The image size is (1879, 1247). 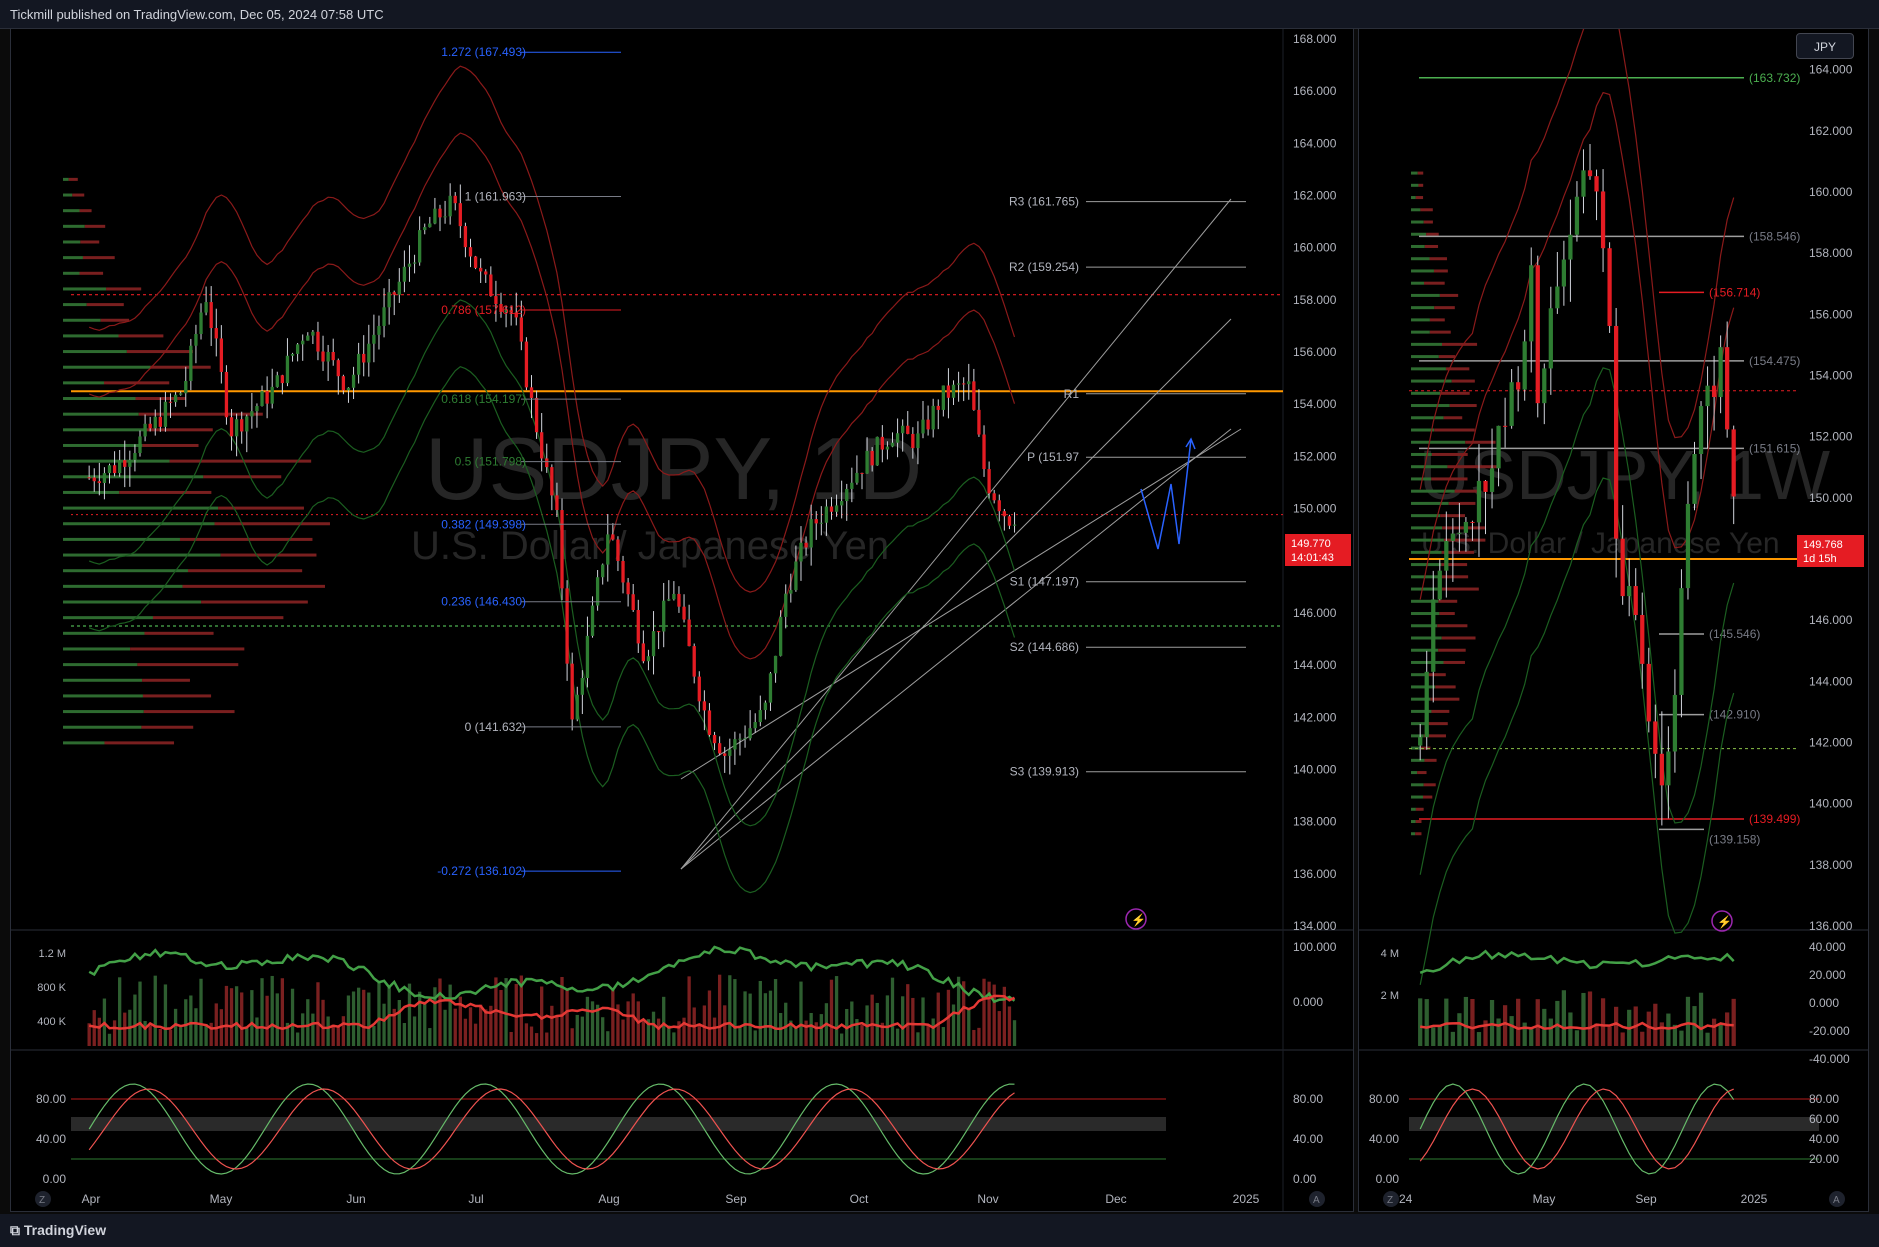 What do you see at coordinates (1577, 1199) in the screenshot?
I see `time-axis-weekly: 2024MaySep2025` at bounding box center [1577, 1199].